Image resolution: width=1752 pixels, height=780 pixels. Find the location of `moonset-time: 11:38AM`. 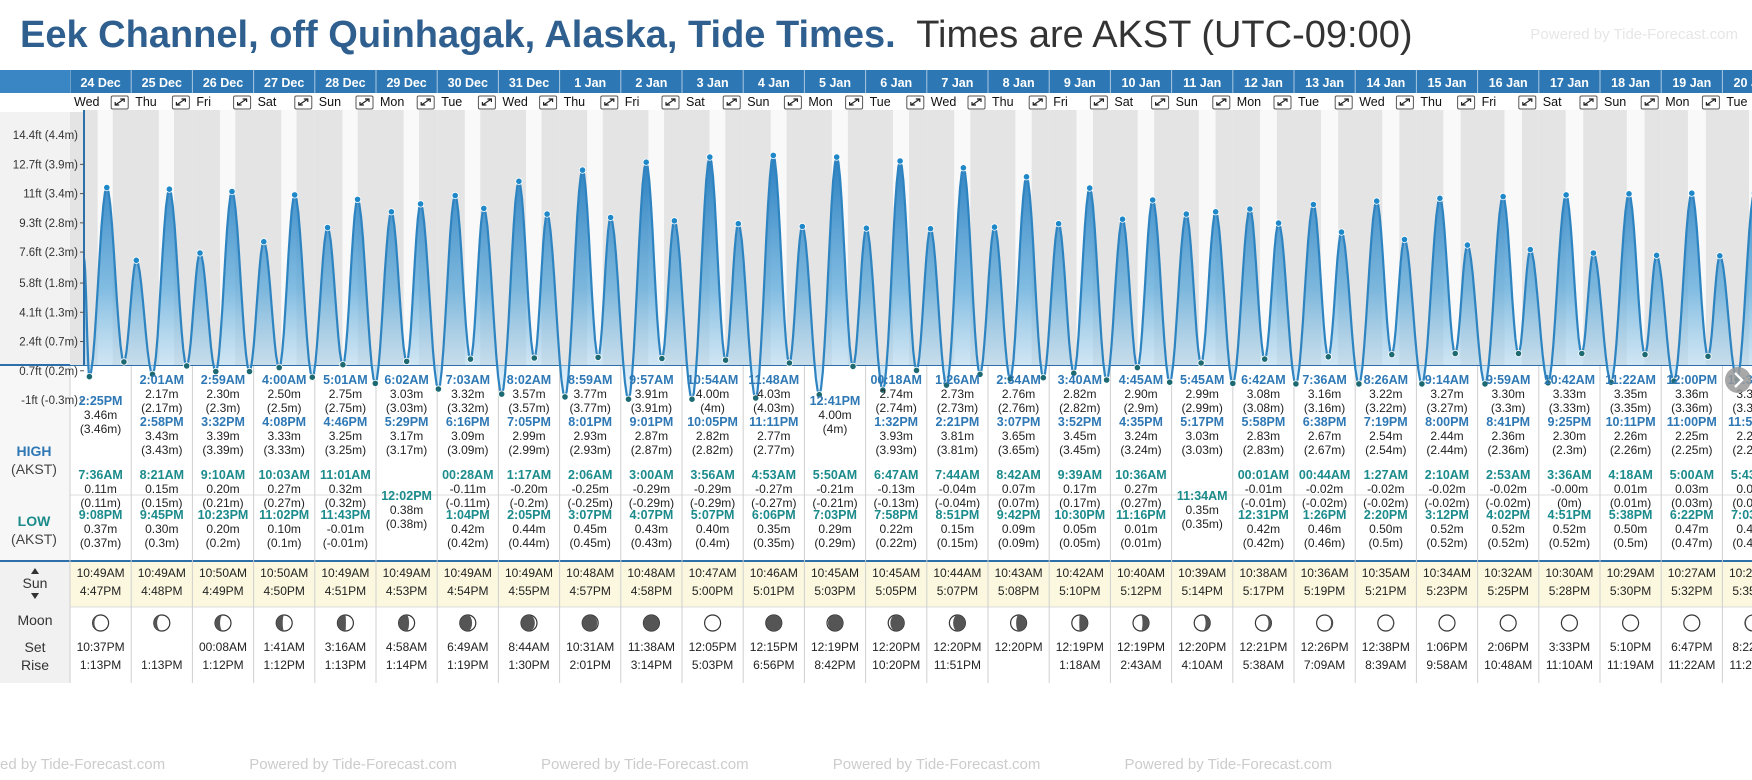

moonset-time: 11:38AM is located at coordinates (651, 647).